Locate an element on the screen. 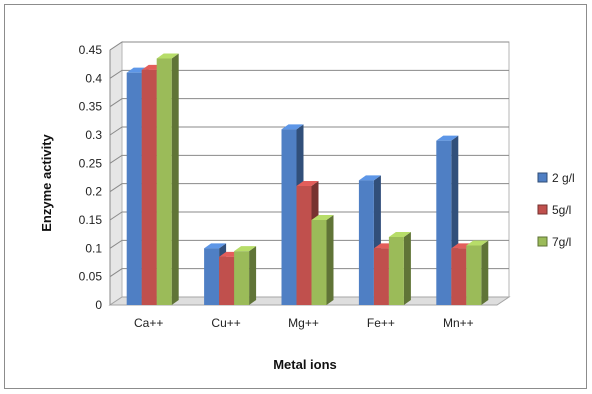 The height and width of the screenshot is (394, 592). y-tick-labels: 0 0.05 0.1 0.15 0.2 0.25 0.3 0.35 0.4 0.45 is located at coordinates (91, 177).